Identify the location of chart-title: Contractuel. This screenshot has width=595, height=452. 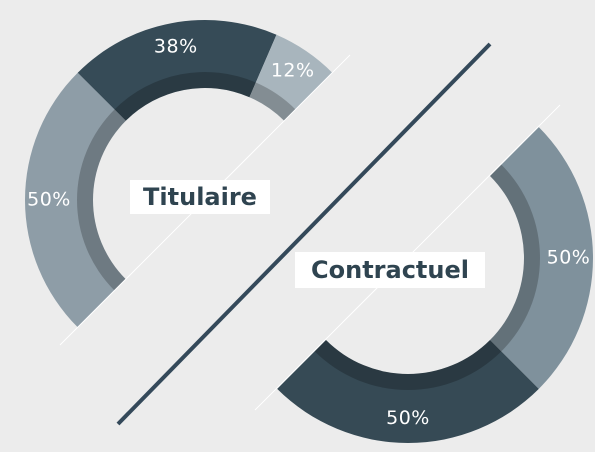
(390, 270).